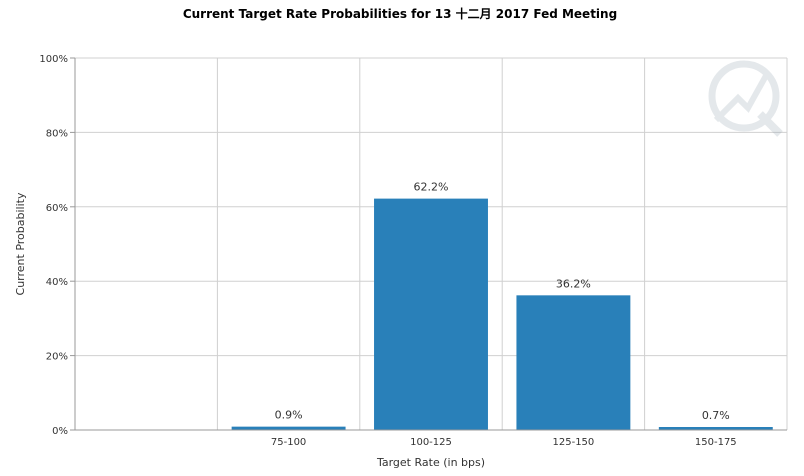 This screenshot has width=804, height=476. What do you see at coordinates (574, 442) in the screenshot?
I see `x-tick-label-125-150: 125-150` at bounding box center [574, 442].